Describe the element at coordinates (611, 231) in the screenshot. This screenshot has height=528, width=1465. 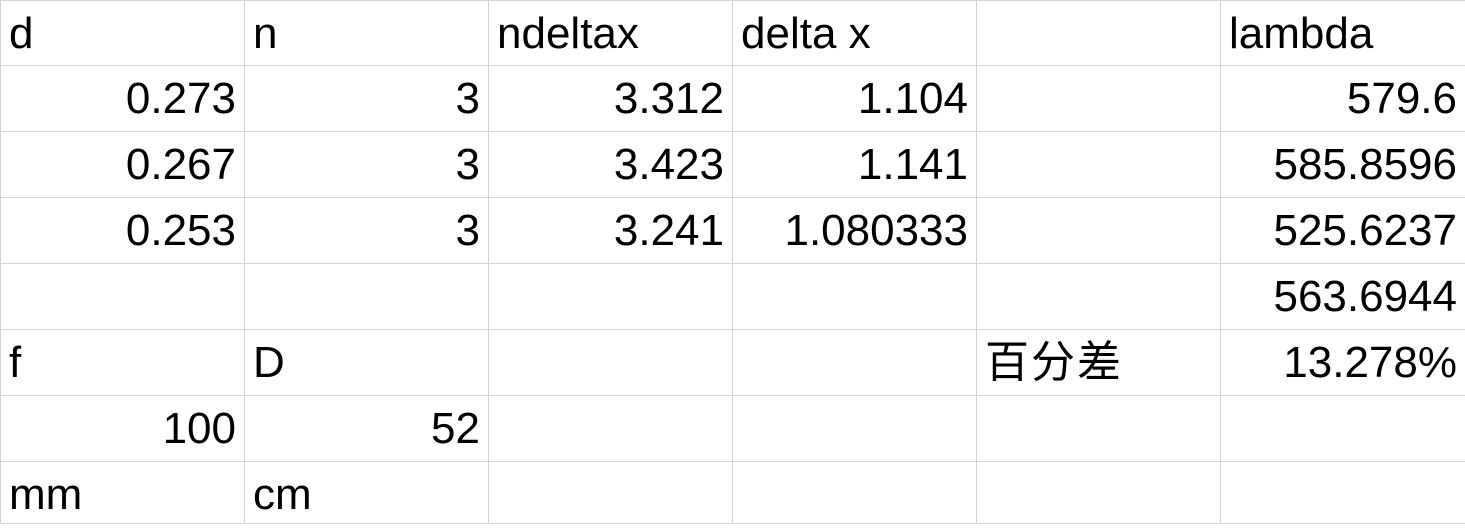
I see `cell-ndeltax: 3.241` at that location.